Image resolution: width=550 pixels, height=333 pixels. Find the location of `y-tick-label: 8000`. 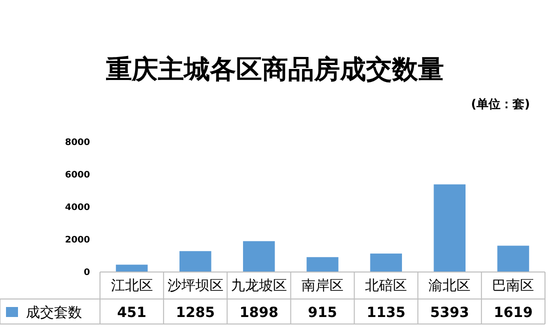

y-tick-label: 8000 is located at coordinates (77, 143).